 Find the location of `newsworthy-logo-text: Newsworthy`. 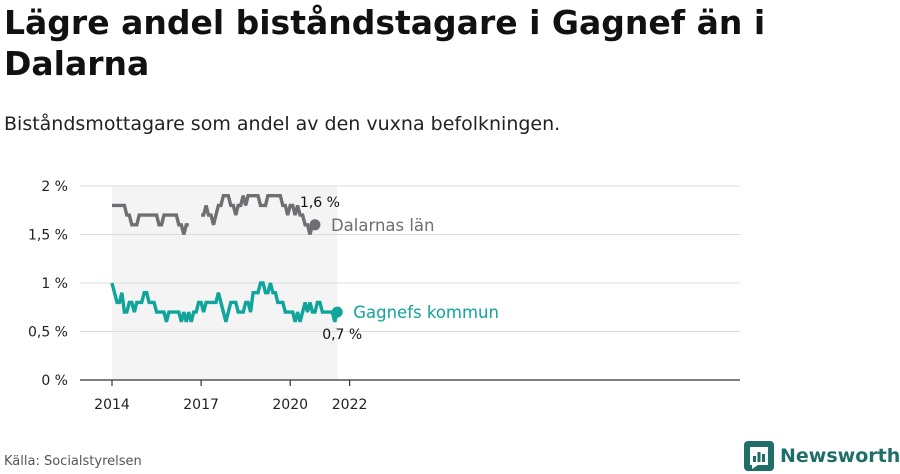

newsworthy-logo-text: Newsworthy is located at coordinates (840, 456).